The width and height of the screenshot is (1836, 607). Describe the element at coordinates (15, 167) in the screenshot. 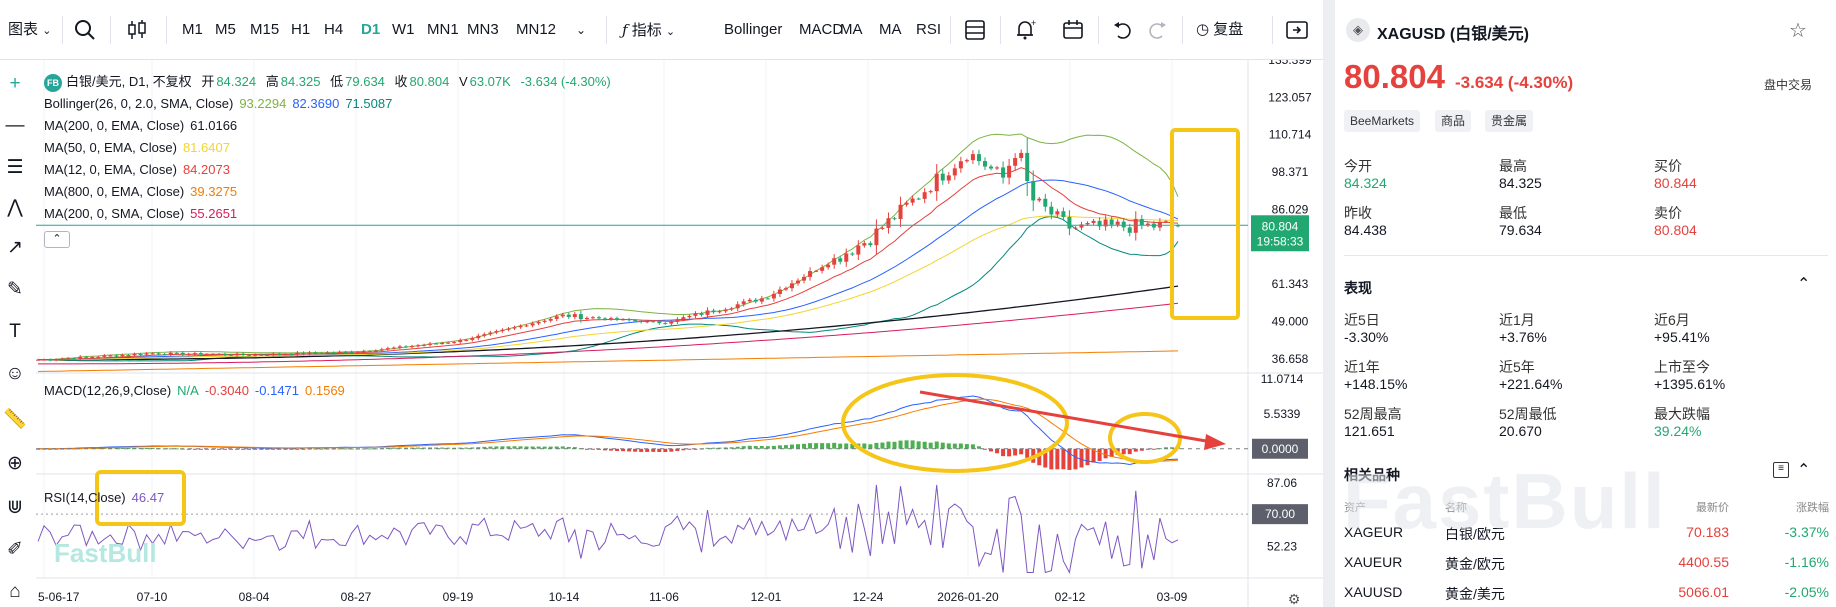

I see `fib-tool-icon: ☰` at that location.